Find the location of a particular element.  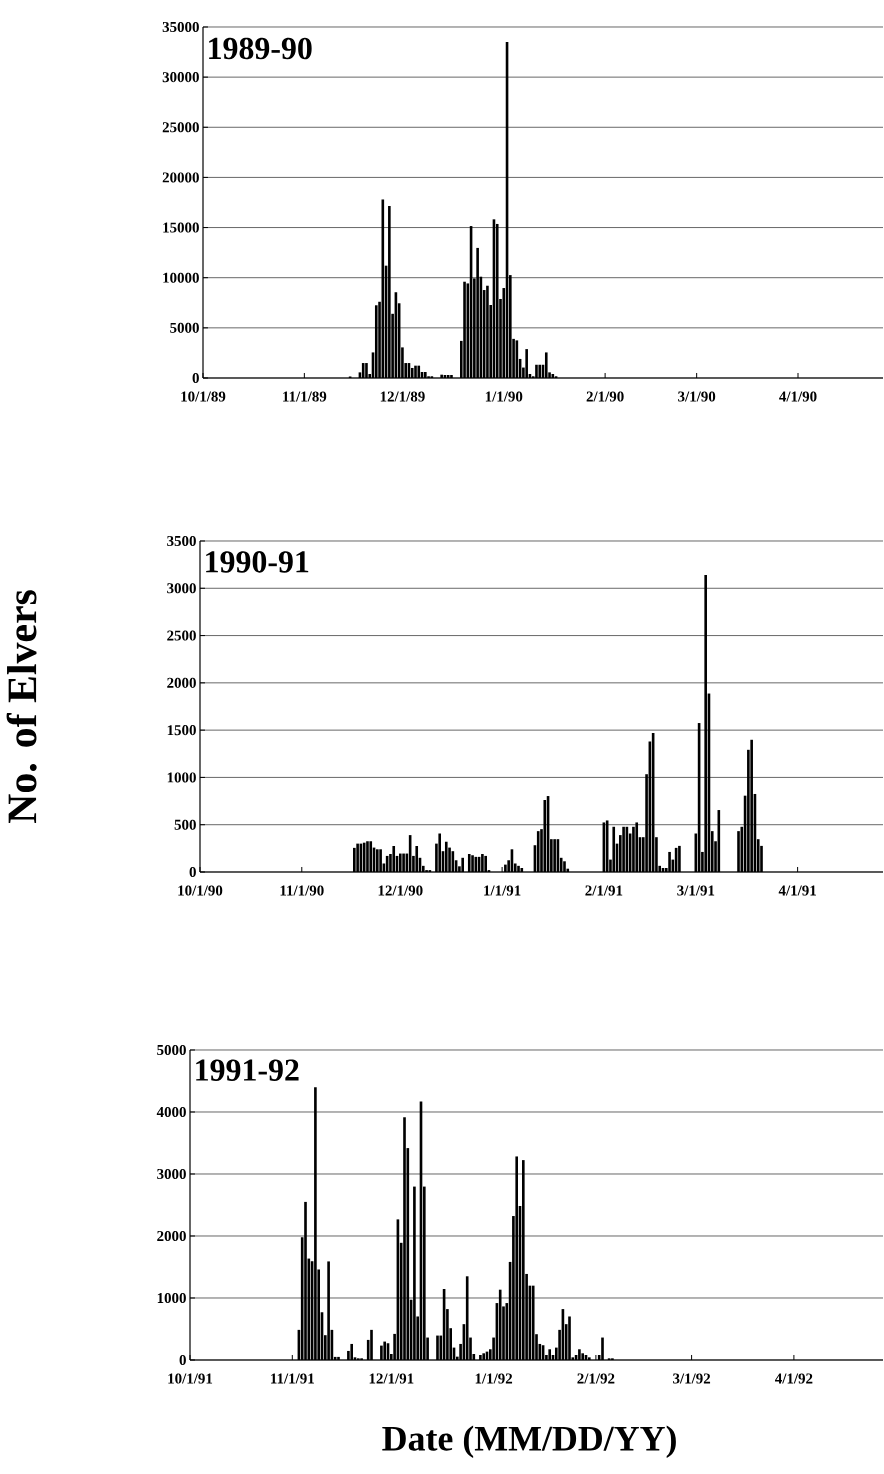

x-axis-title: Date (MM/DD/YY) is located at coordinates (529, 1442).